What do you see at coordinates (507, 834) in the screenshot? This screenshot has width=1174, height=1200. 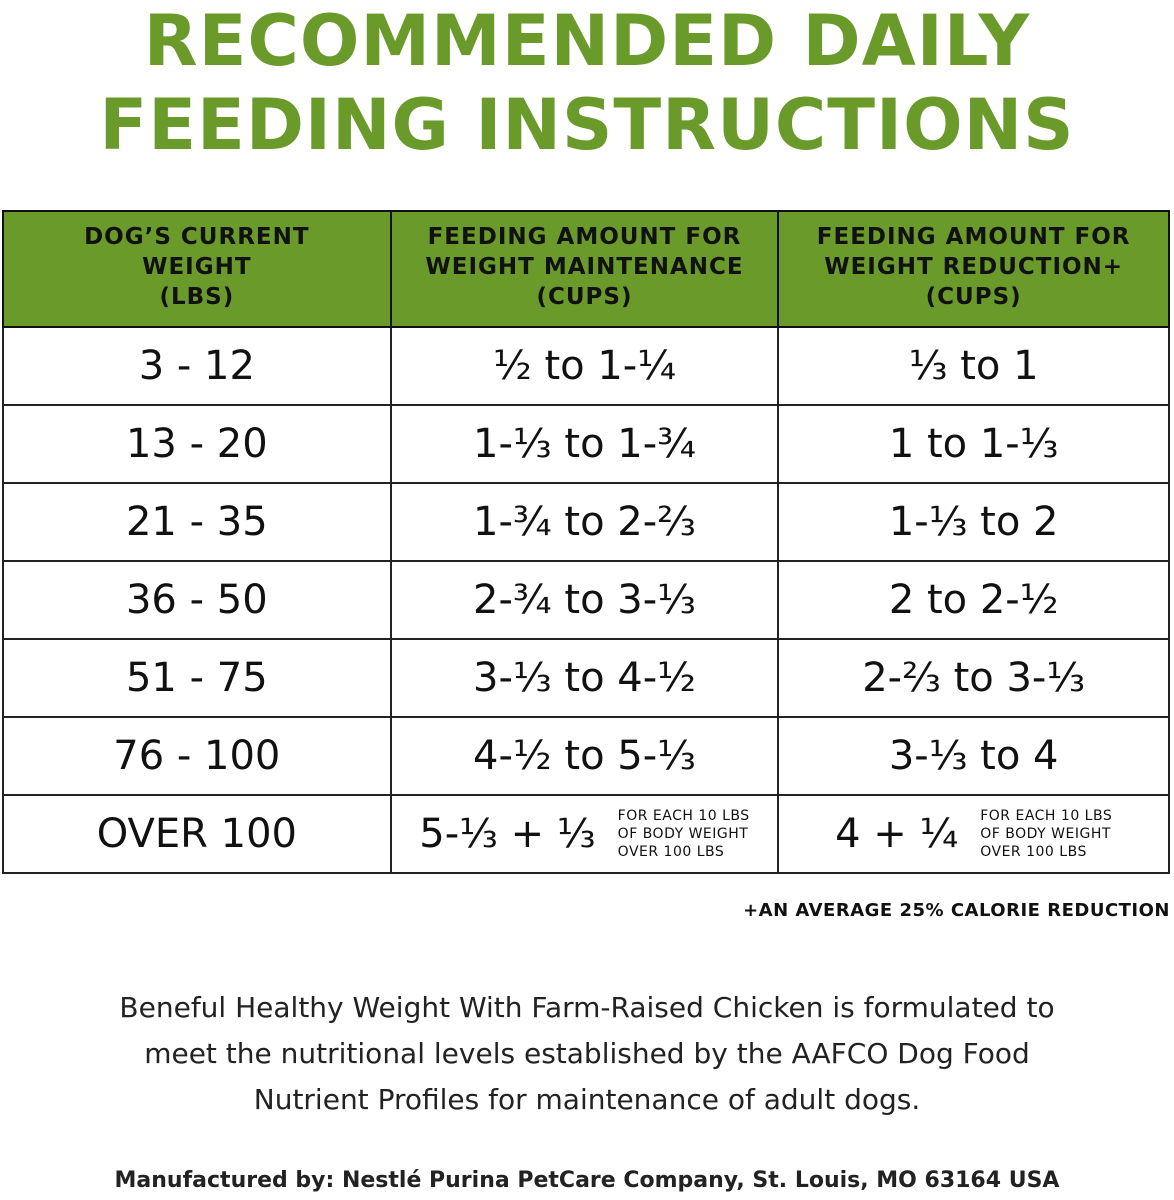 I see `maintenance-amount: 5-⅓ + ⅓` at bounding box center [507, 834].